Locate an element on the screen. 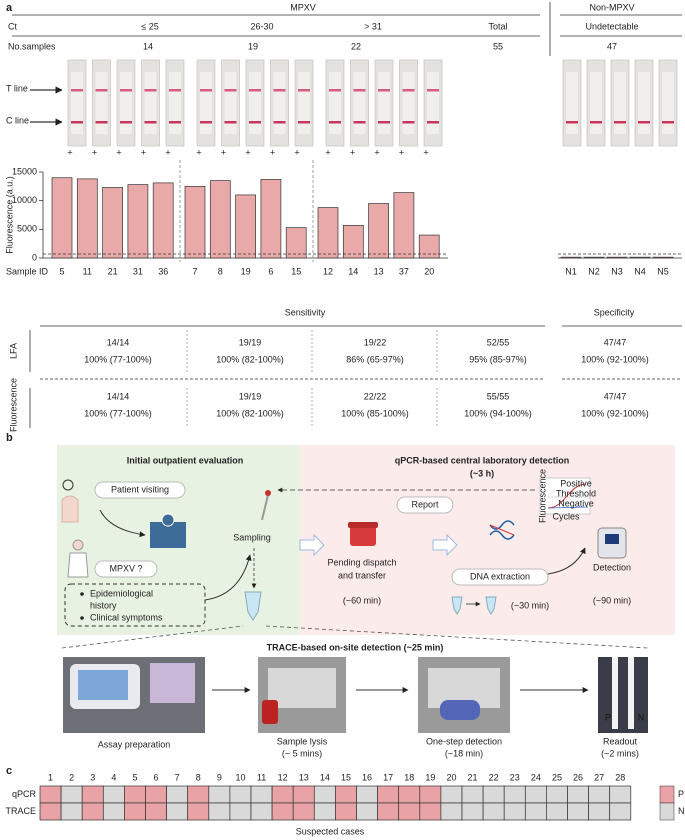  case-number: 22 is located at coordinates (494, 777).